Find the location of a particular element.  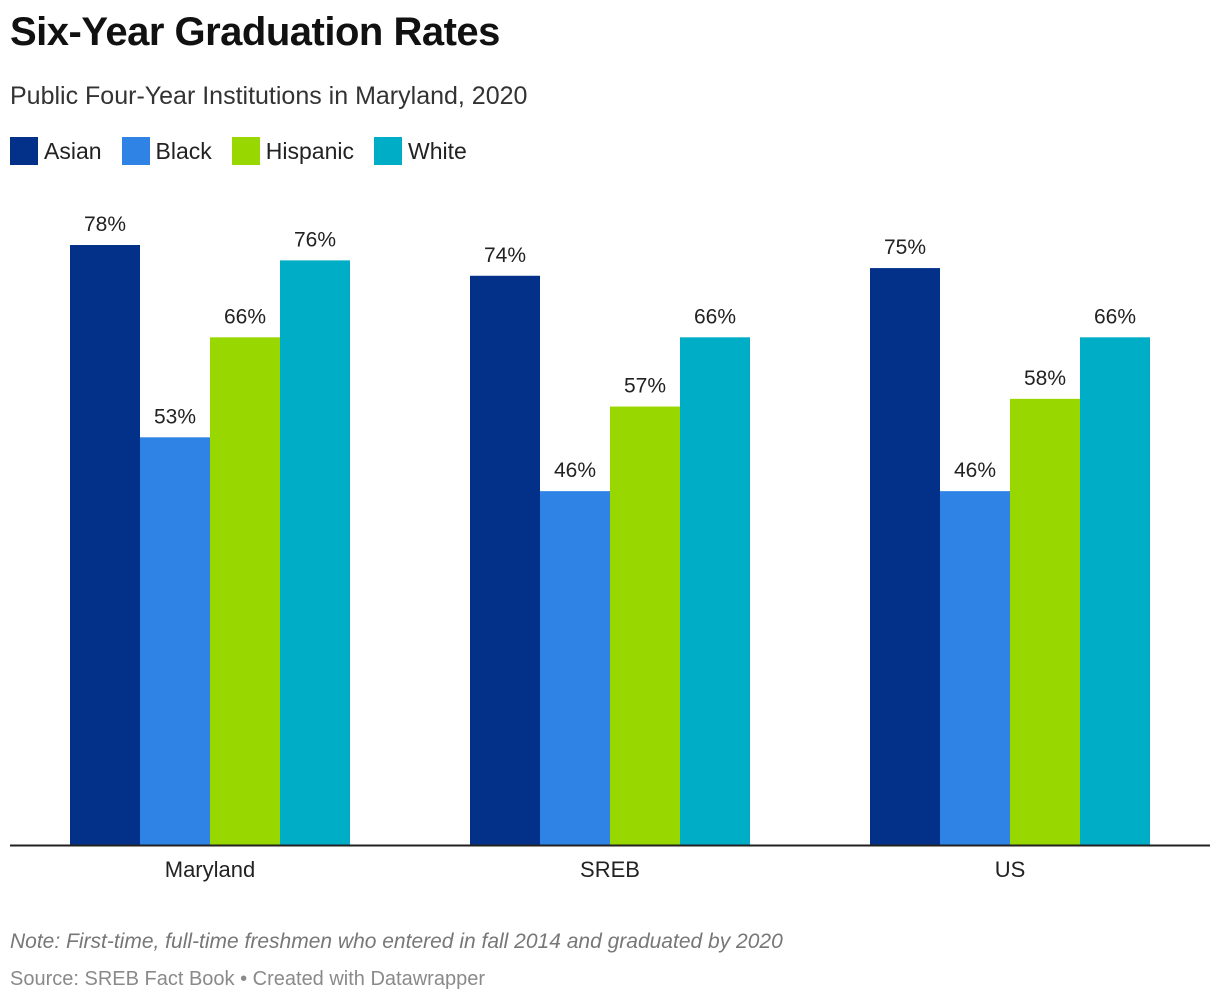

data-label-sreb-black: 46% is located at coordinates (575, 470).